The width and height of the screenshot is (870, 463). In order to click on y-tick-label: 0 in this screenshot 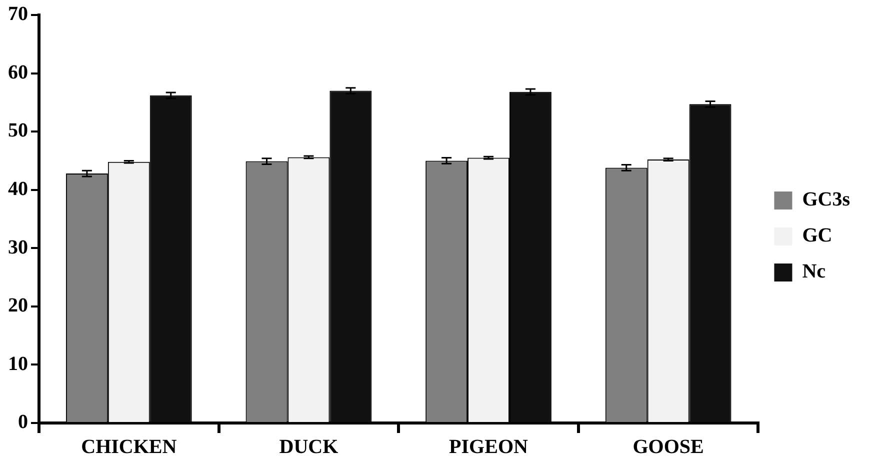, I will do `click(23, 422)`.